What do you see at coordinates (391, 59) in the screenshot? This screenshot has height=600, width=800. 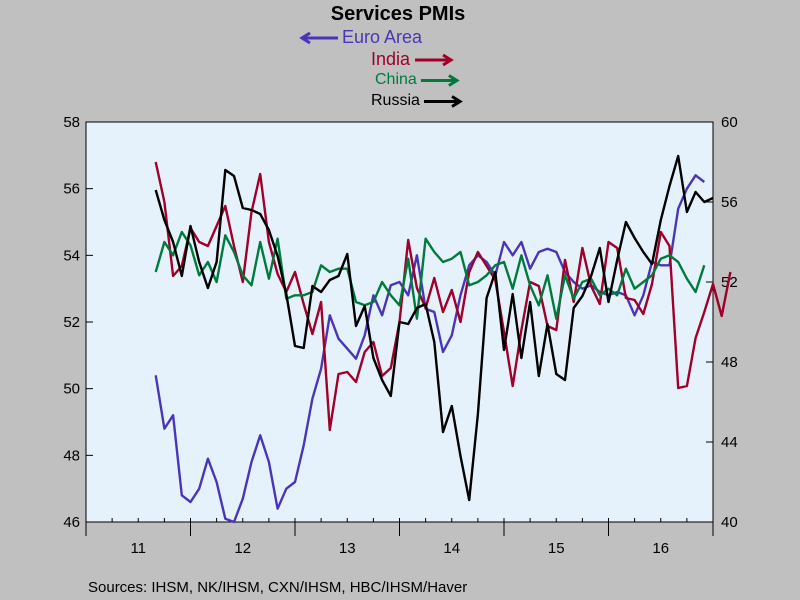 I see `legend-label-india: India` at bounding box center [391, 59].